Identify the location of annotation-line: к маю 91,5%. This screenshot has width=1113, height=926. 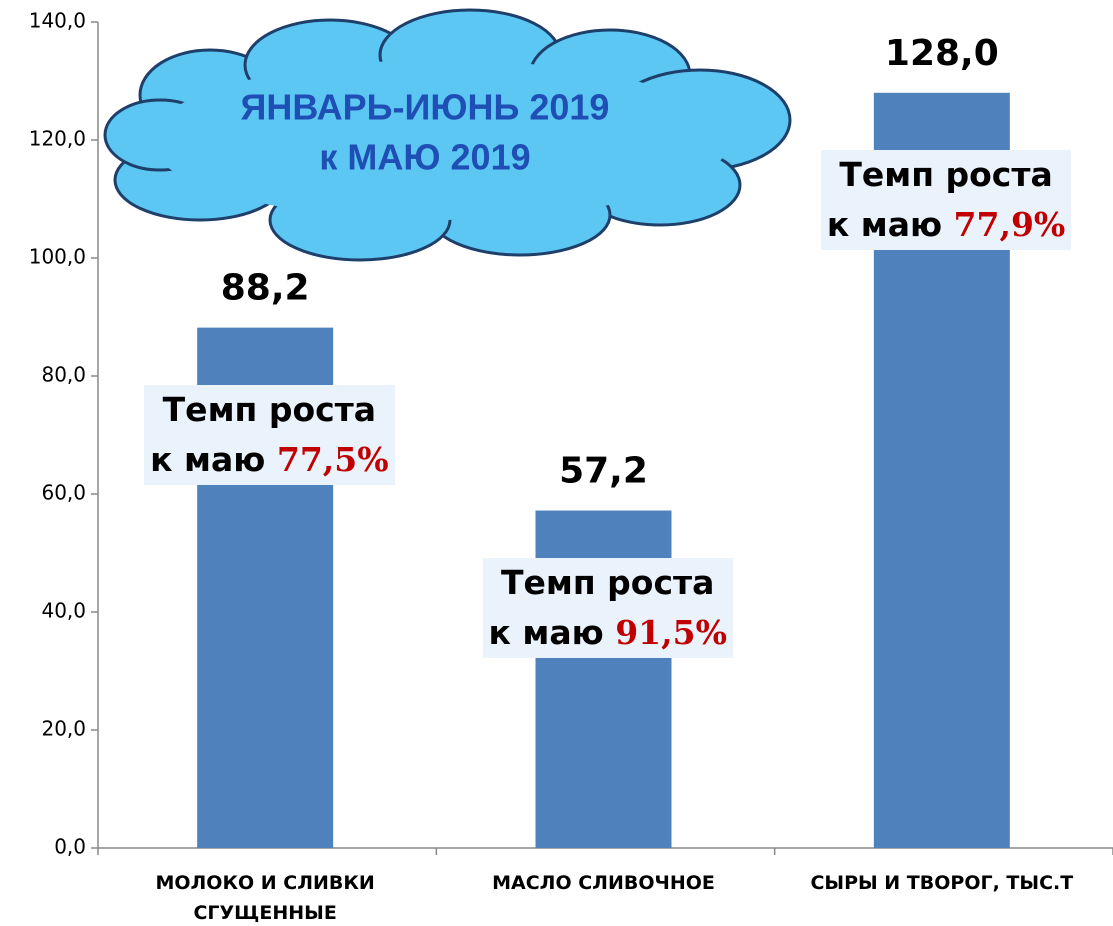
(608, 633).